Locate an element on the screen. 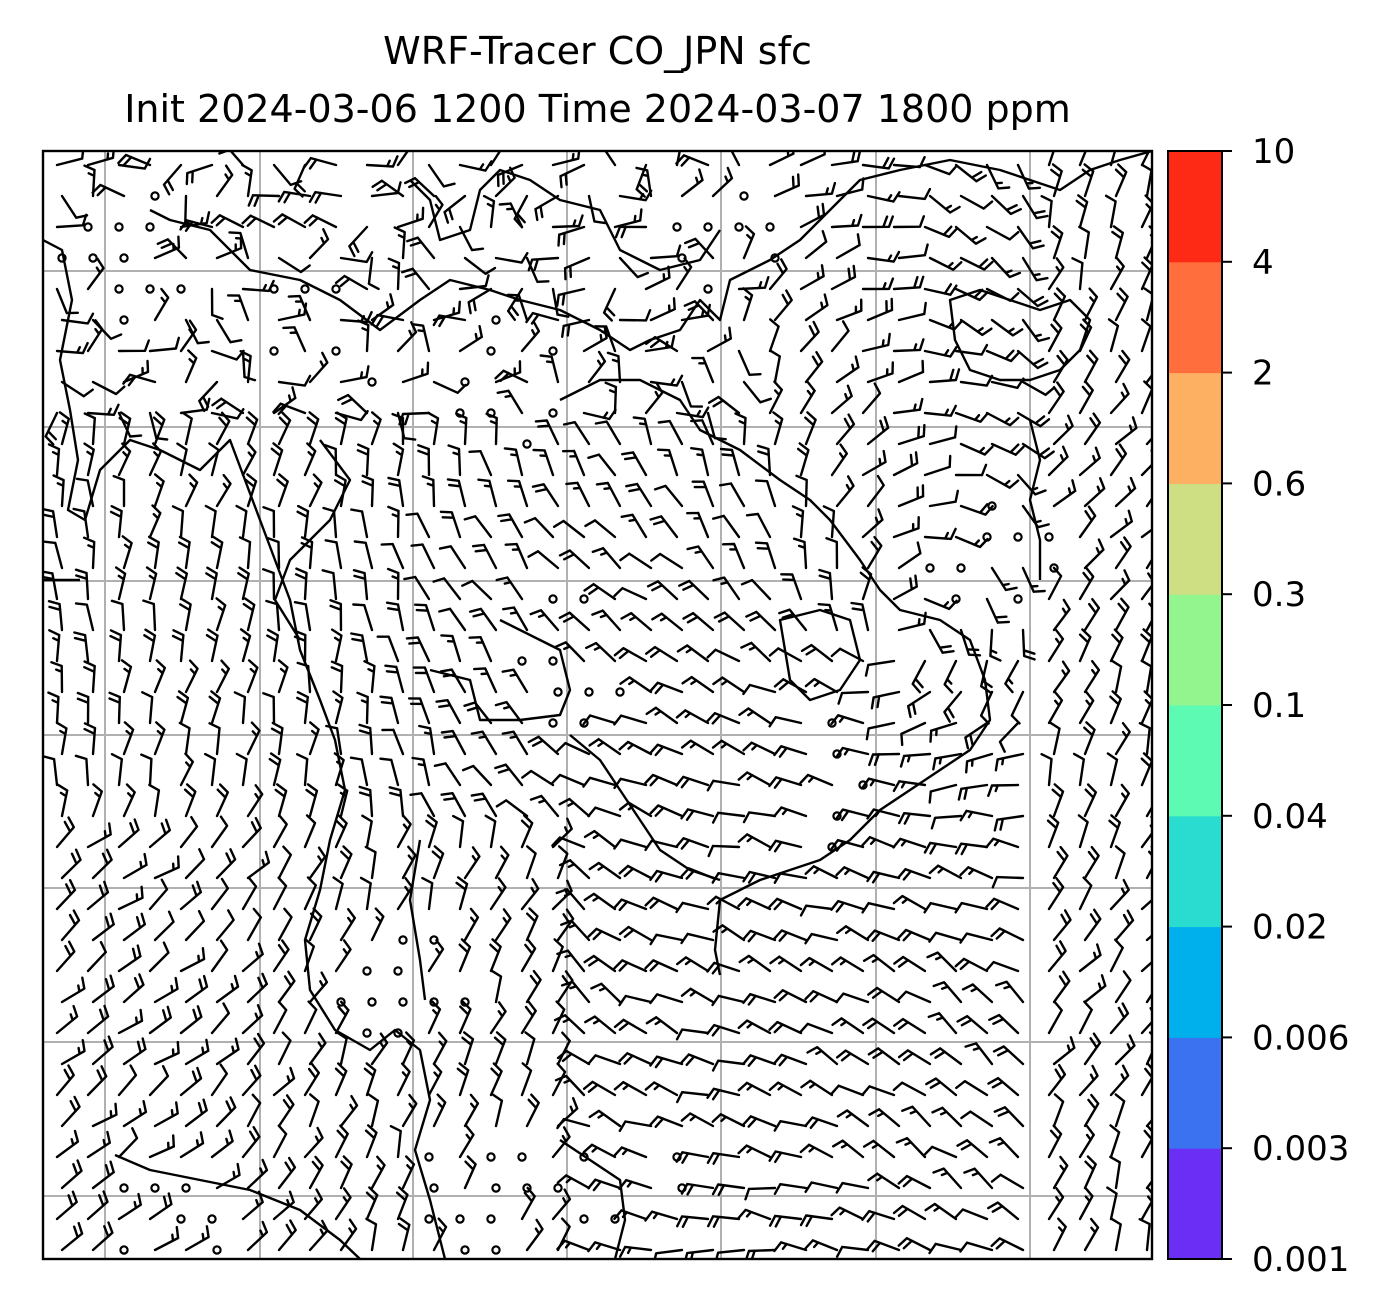 Image resolution: width=1400 pixels, height=1313 pixels. coastline-south-land is located at coordinates (237, 1206).